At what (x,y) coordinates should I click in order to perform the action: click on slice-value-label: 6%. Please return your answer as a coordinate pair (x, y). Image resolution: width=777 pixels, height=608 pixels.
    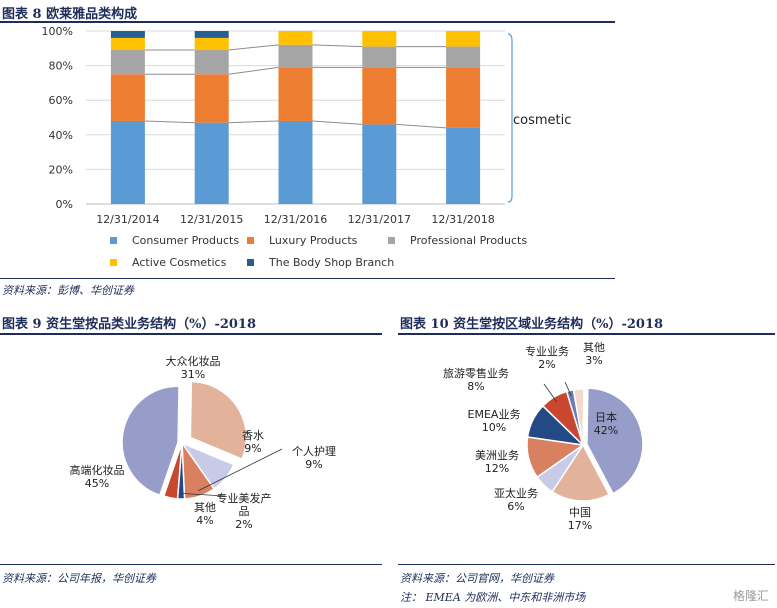
    Looking at the image, I should click on (515, 506).